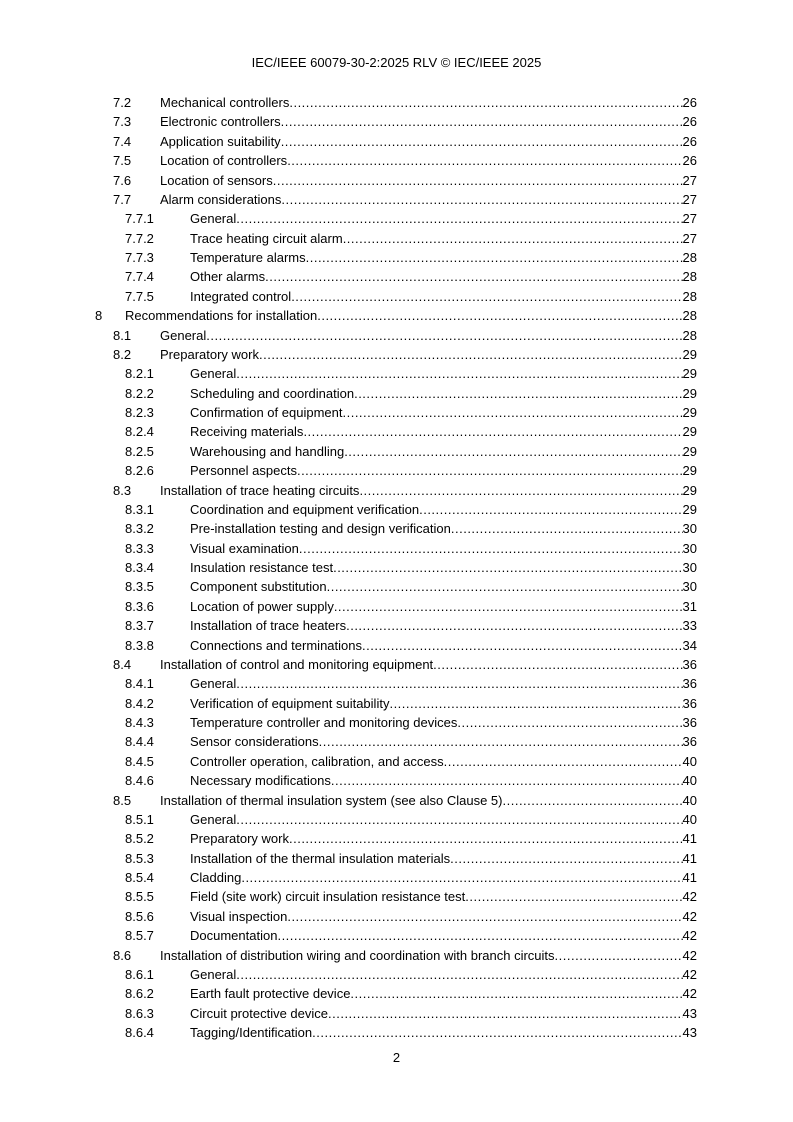  I want to click on toc-entry: 8.6.1 General 42, so click(396, 974).